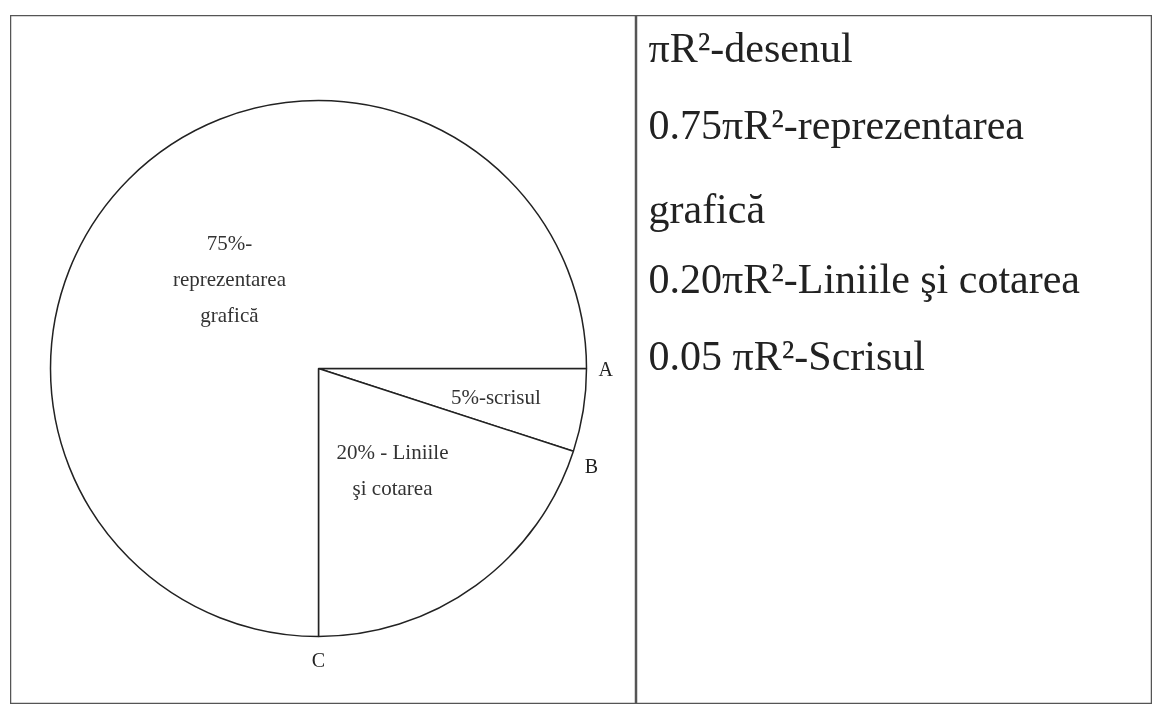  I want to click on slice-label: 5%-scrisul, so click(495, 396).